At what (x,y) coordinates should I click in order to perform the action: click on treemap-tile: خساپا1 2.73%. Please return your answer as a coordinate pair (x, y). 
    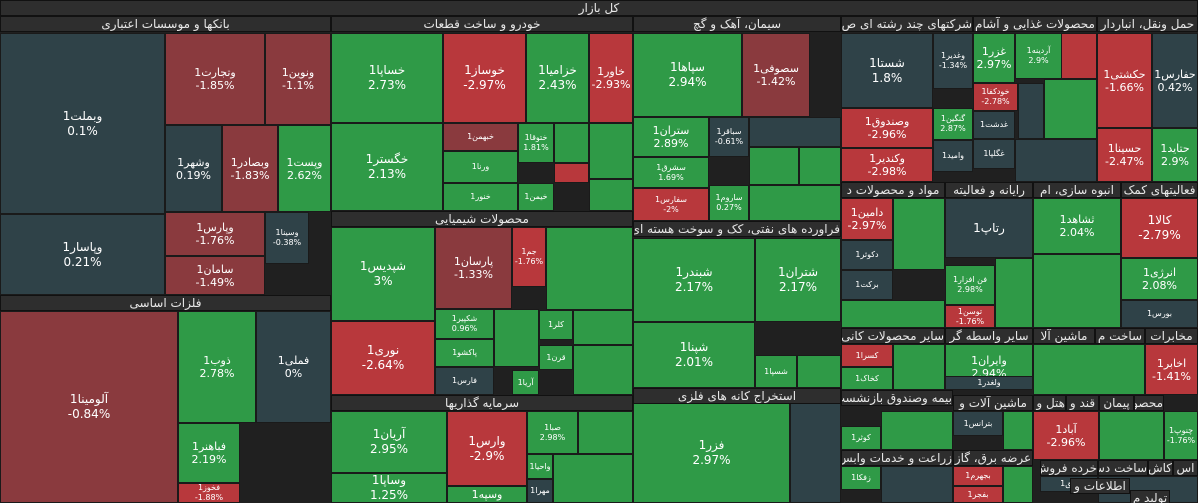
    Looking at the image, I should click on (387, 78).